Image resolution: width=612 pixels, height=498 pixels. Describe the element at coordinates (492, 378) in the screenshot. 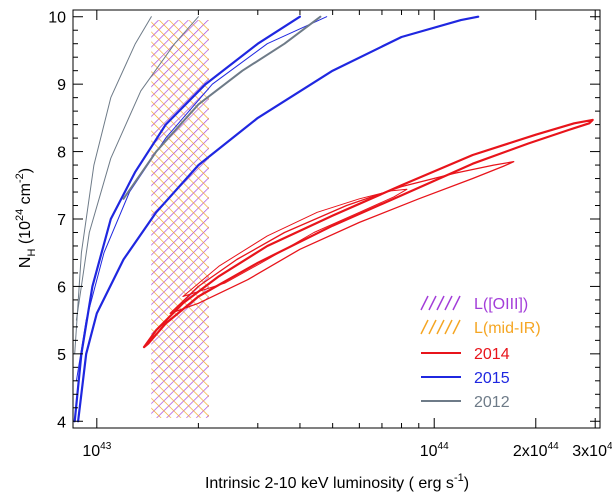

I see `legend-label-2015: 2015` at that location.